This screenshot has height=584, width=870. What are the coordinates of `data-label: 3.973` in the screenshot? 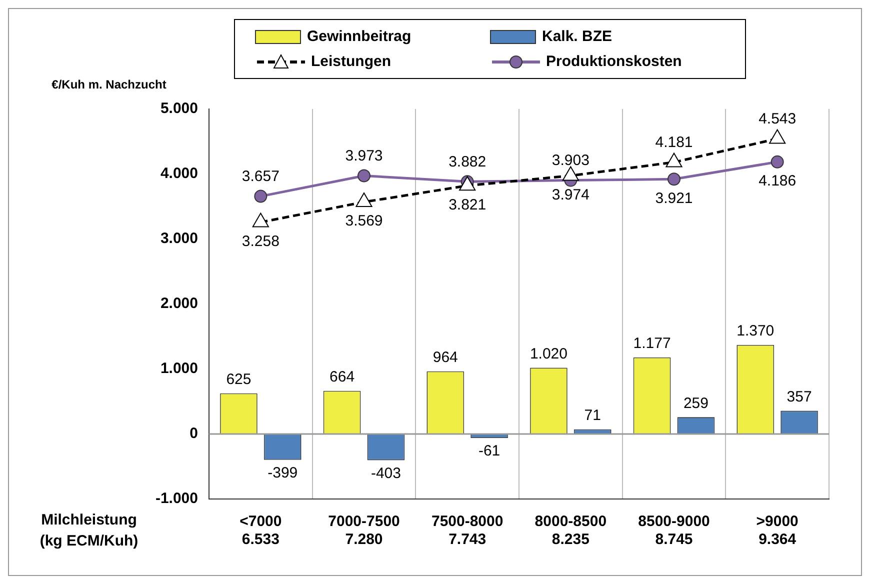 It's located at (364, 155).